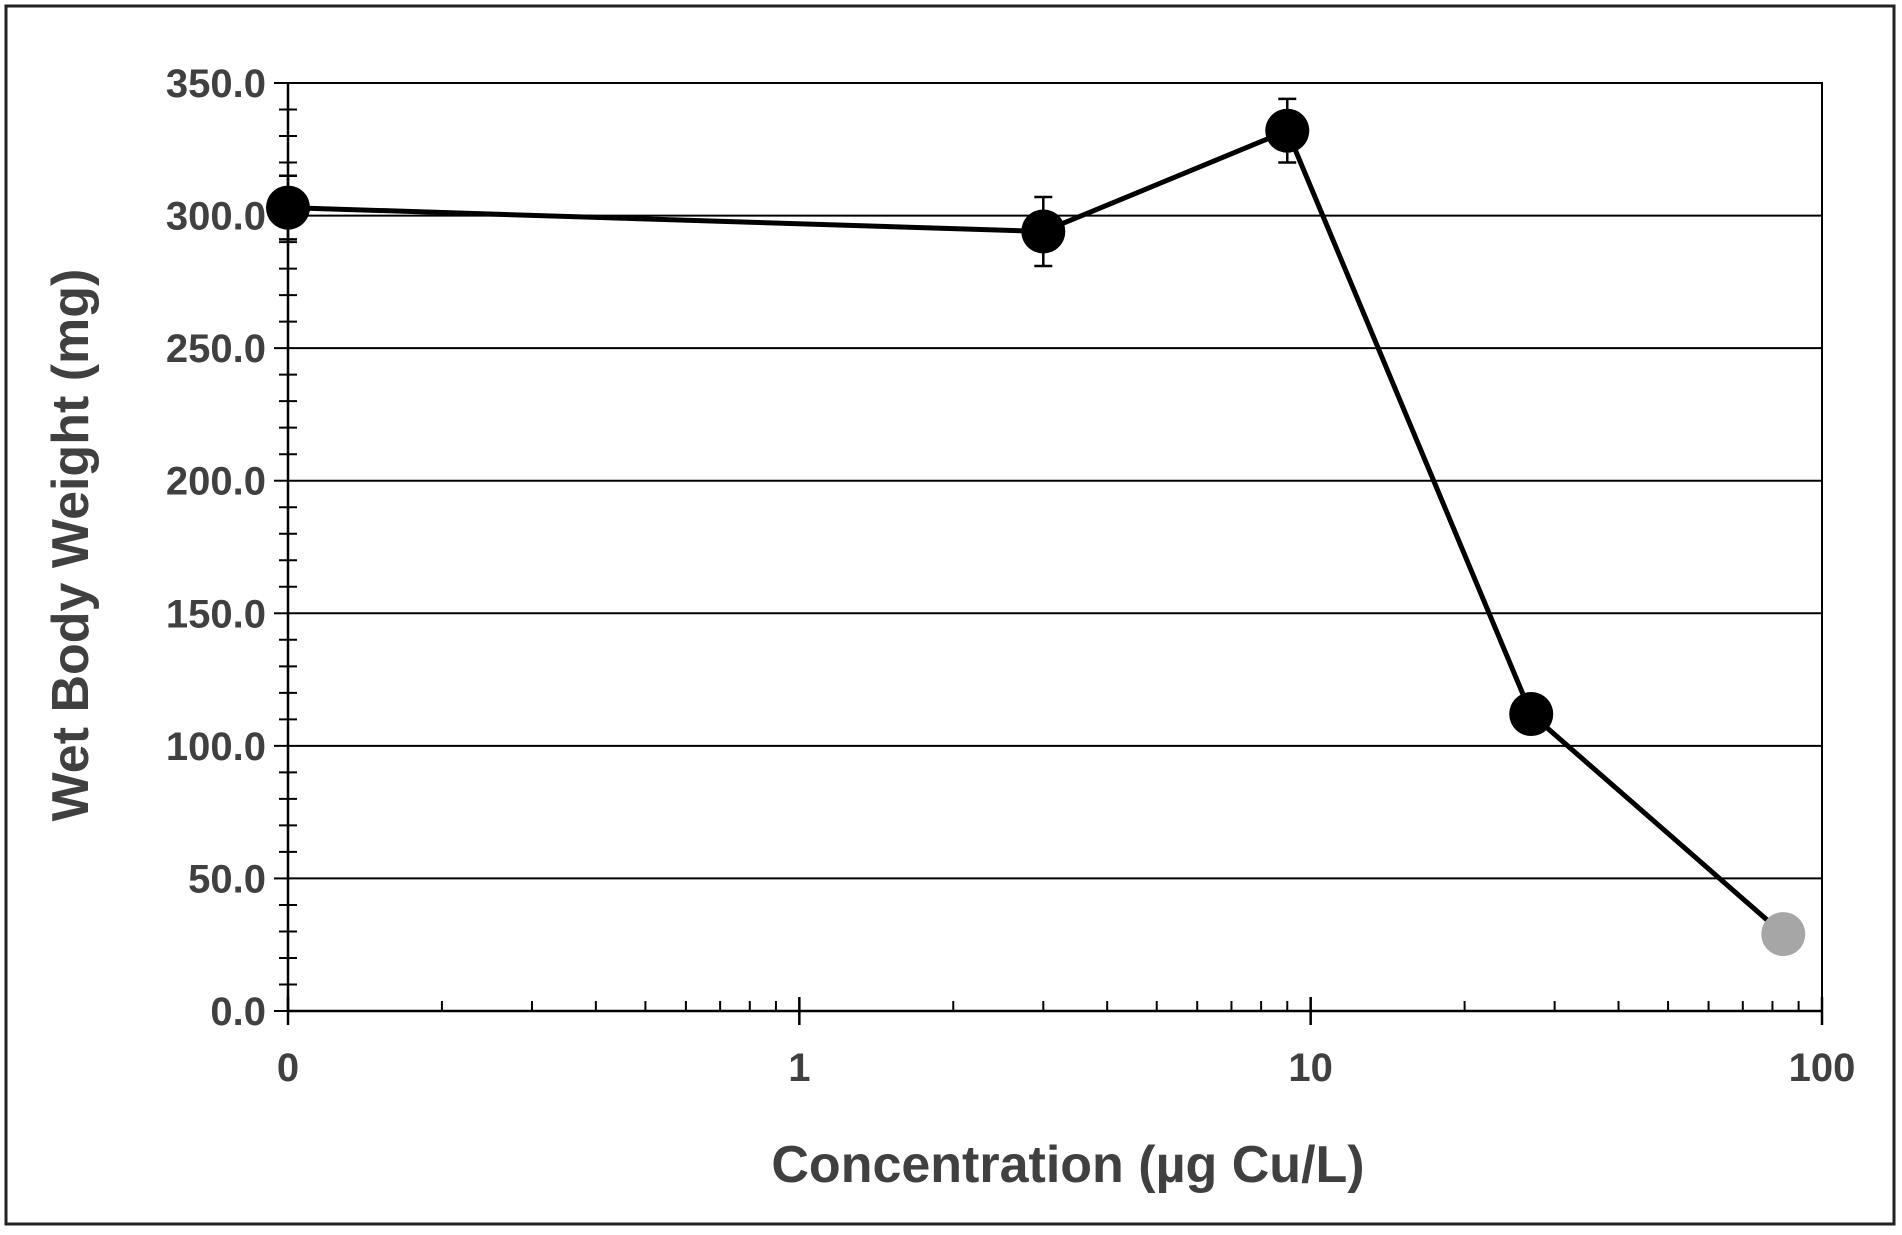 The width and height of the screenshot is (1902, 1235). Describe the element at coordinates (216, 84) in the screenshot. I see `y-tick-label-7: 350.0` at that location.